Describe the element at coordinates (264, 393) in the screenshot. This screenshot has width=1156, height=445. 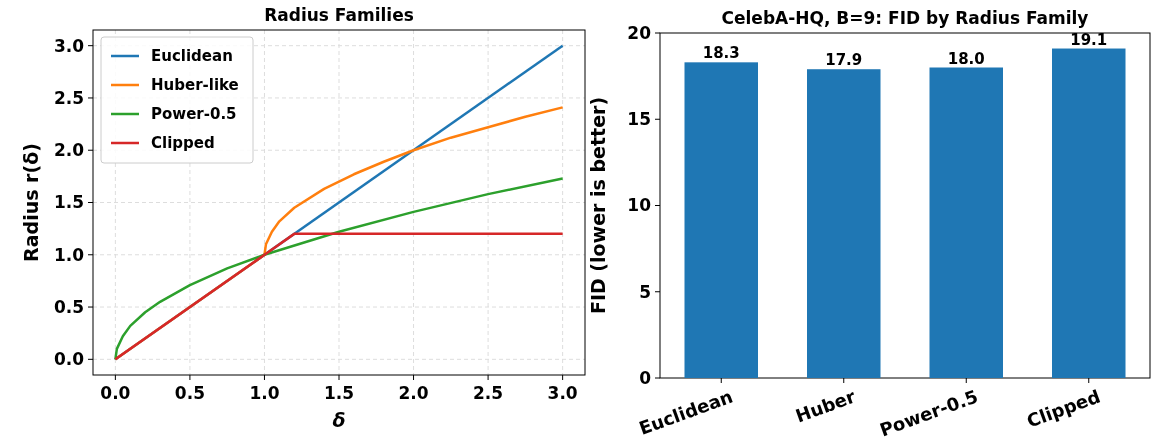
I see `x-tick-label: 1.0` at that location.